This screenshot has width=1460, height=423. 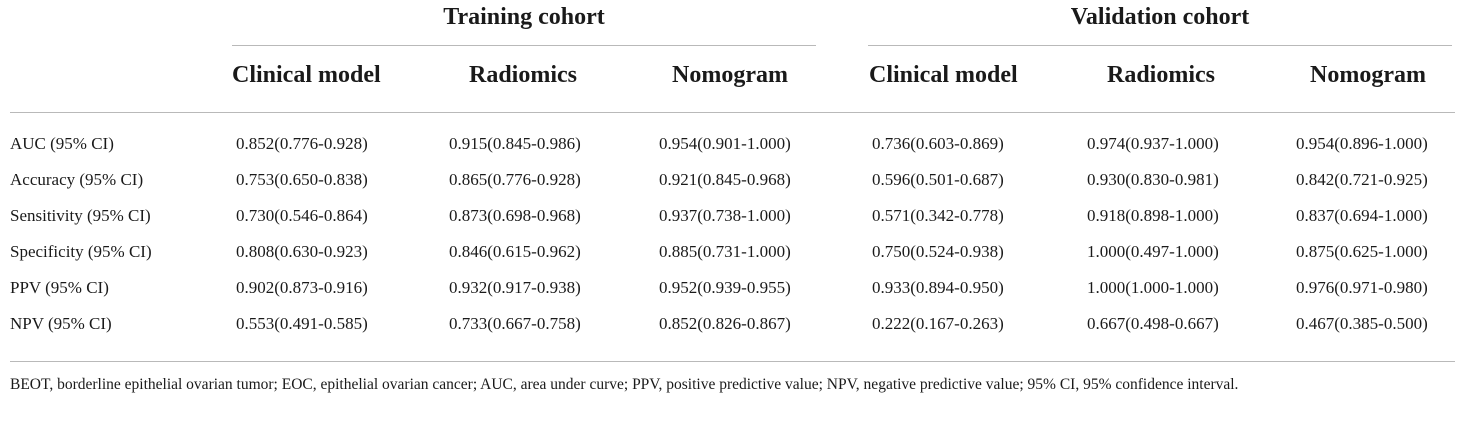 I want to click on cell-training-radiomics: 0.932(0.917-0.938), so click(x=515, y=287).